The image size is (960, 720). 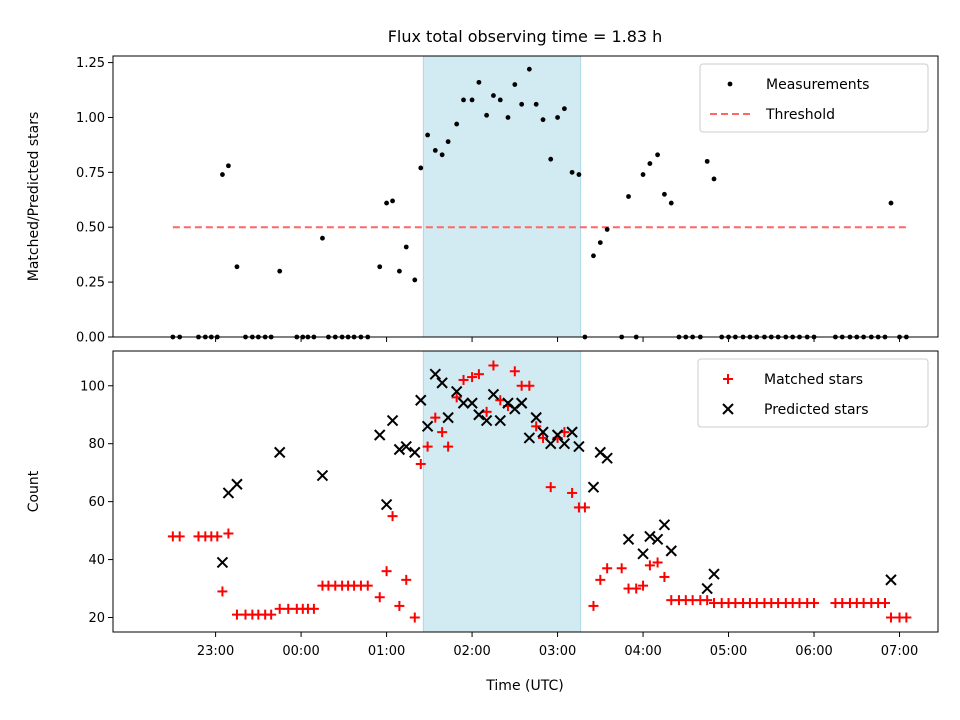 What do you see at coordinates (557, 651) in the screenshot?
I see `x-tick-label: 03:00` at bounding box center [557, 651].